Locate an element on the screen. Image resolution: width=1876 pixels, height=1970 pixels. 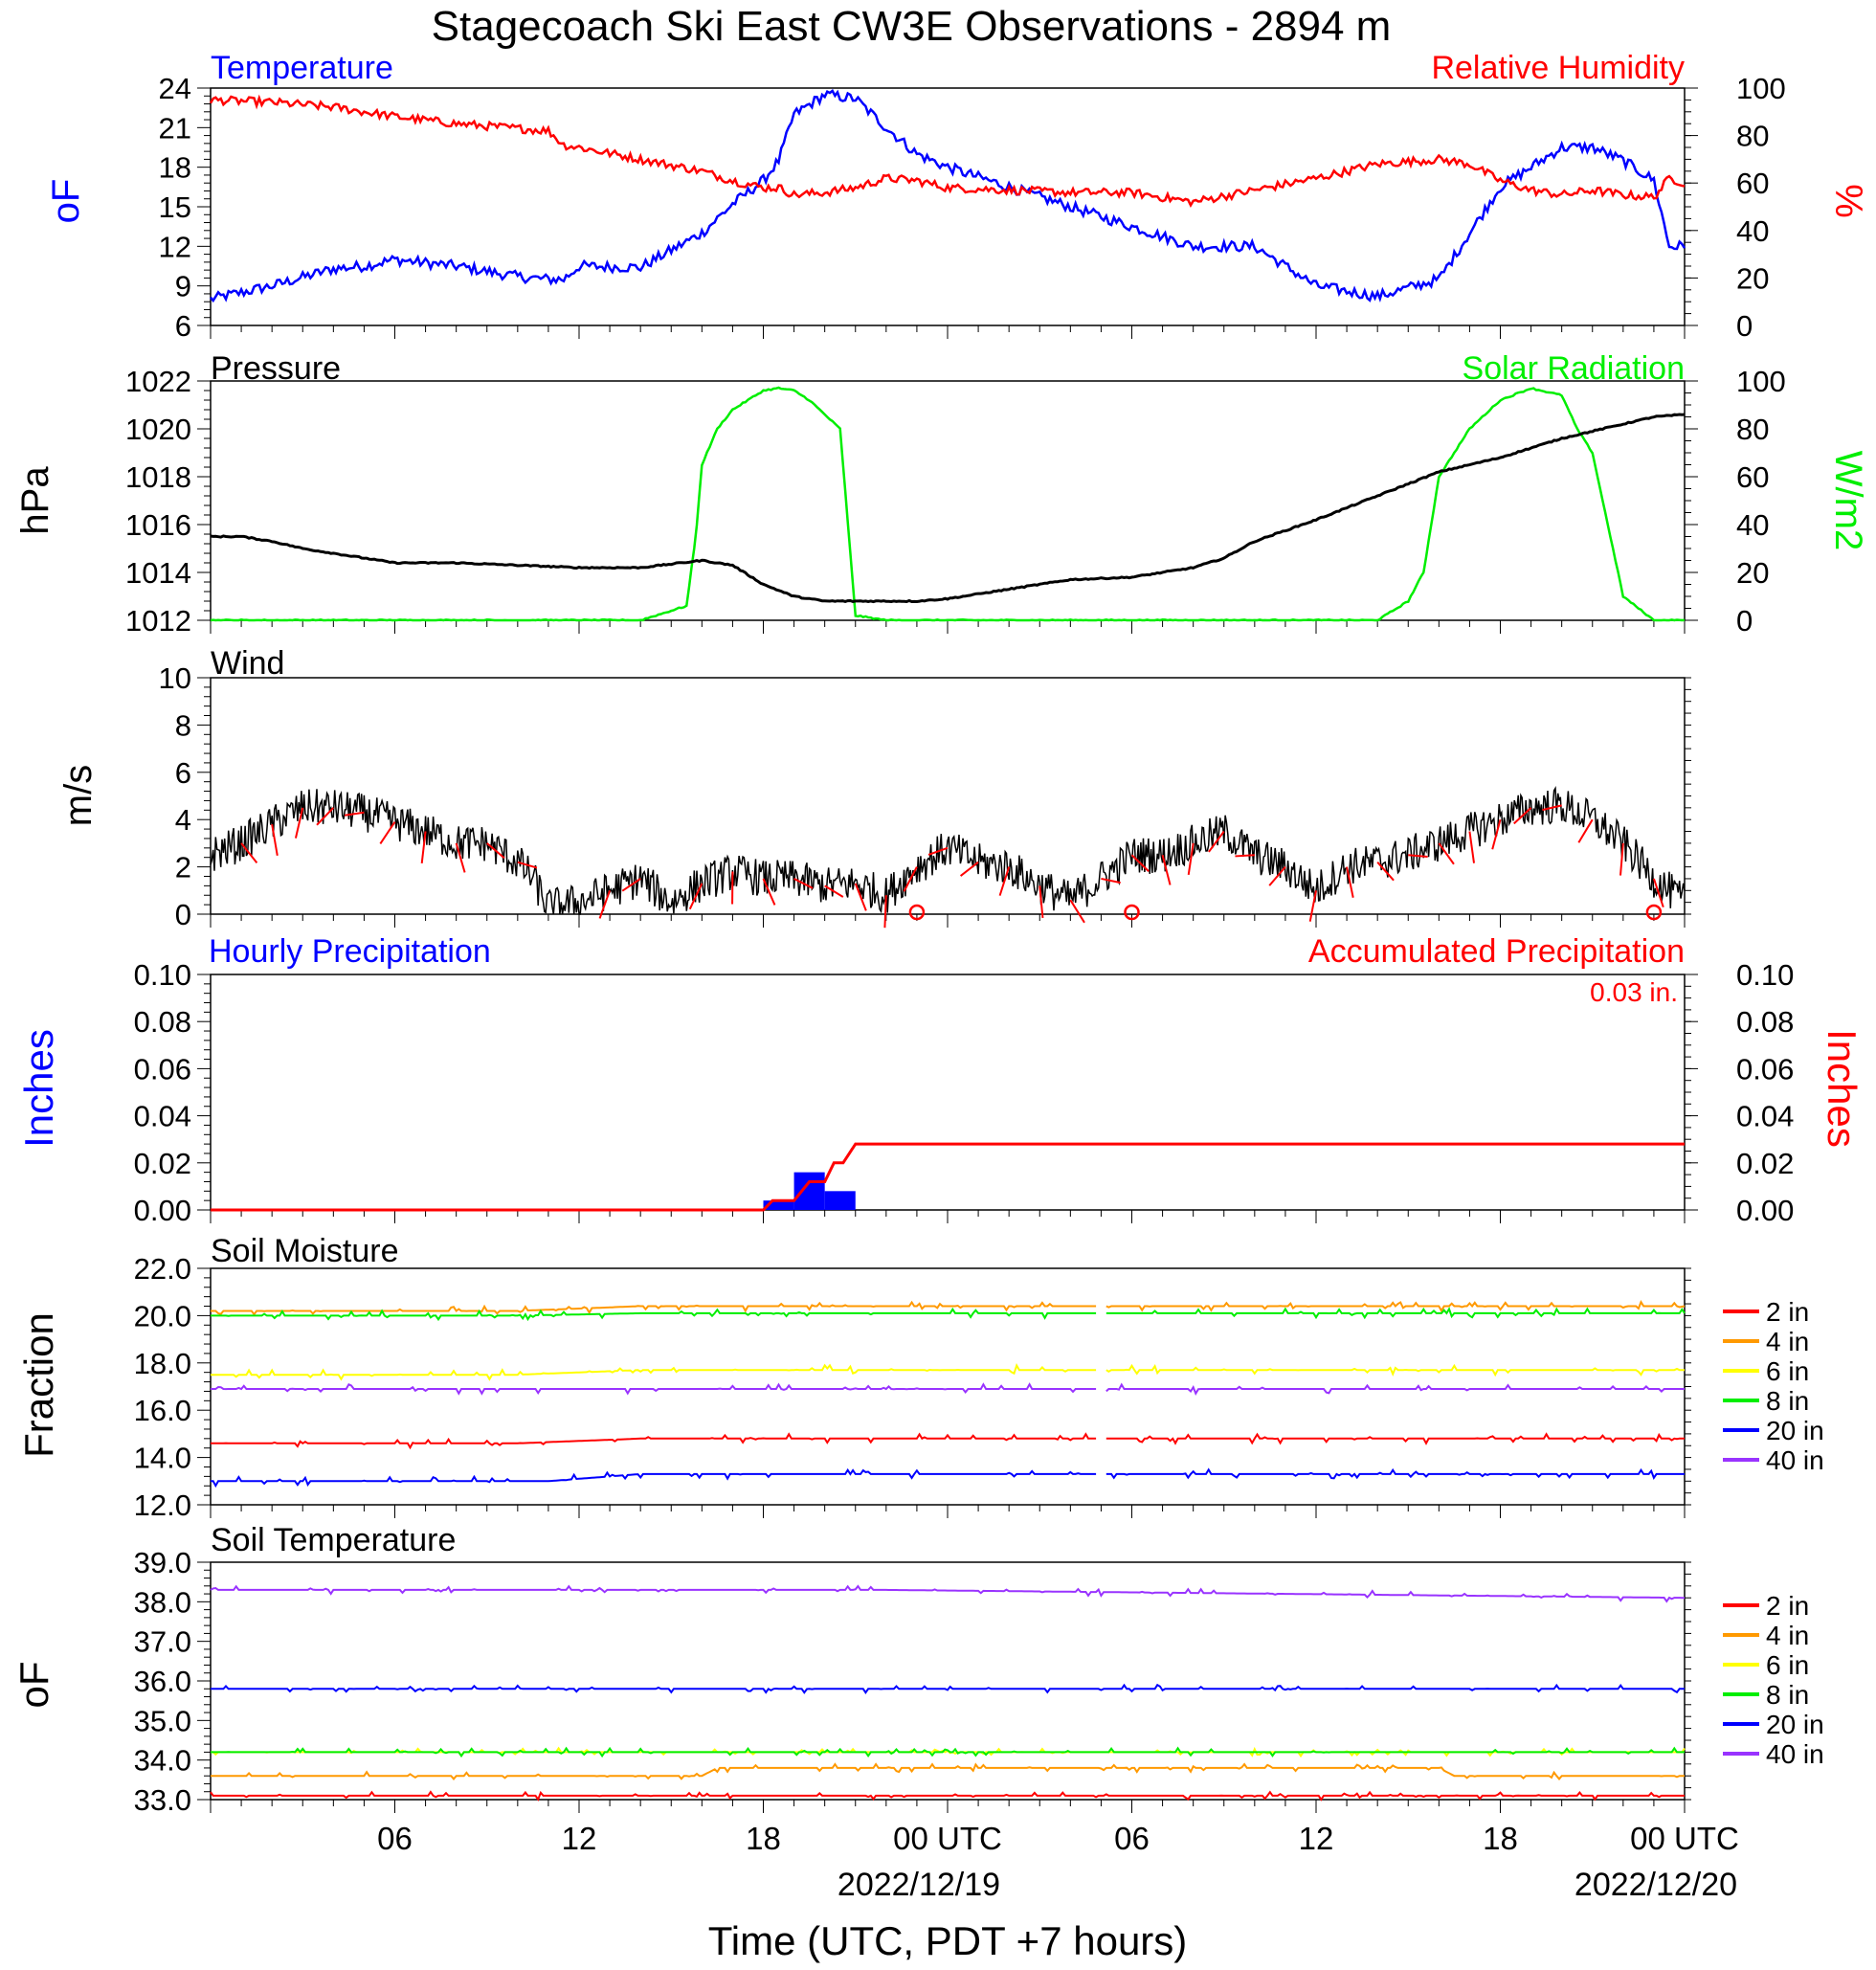
y-tick-label: 34.0 is located at coordinates (162, 1761).